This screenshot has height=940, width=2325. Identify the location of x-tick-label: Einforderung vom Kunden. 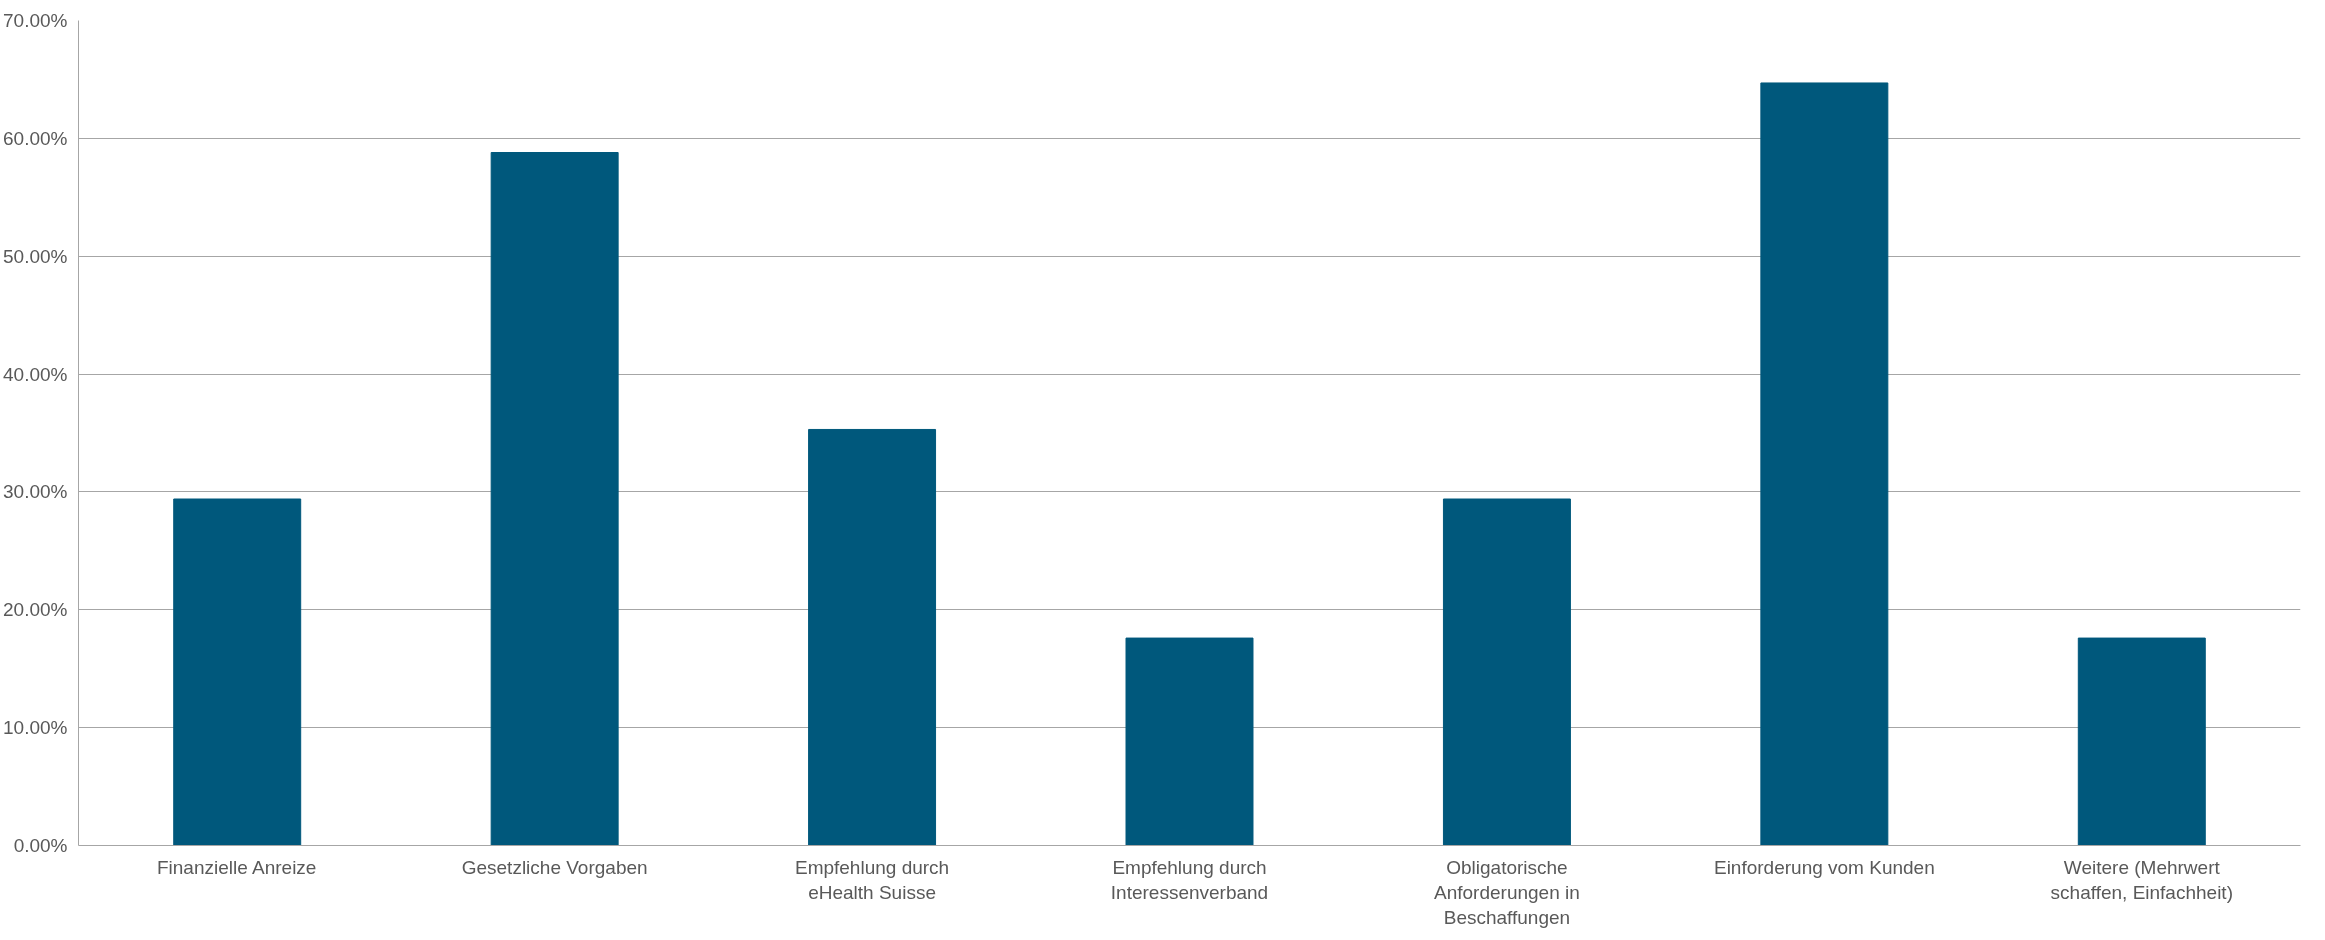
(1824, 867).